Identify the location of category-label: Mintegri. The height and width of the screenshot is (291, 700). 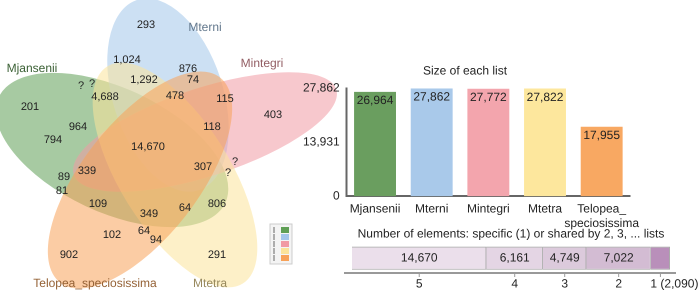
(262, 63).